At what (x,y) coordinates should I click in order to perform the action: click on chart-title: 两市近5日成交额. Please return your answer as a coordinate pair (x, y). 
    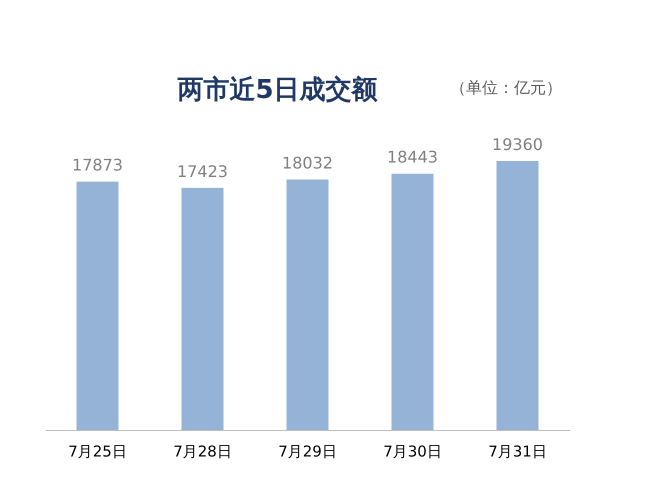
    Looking at the image, I should click on (277, 90).